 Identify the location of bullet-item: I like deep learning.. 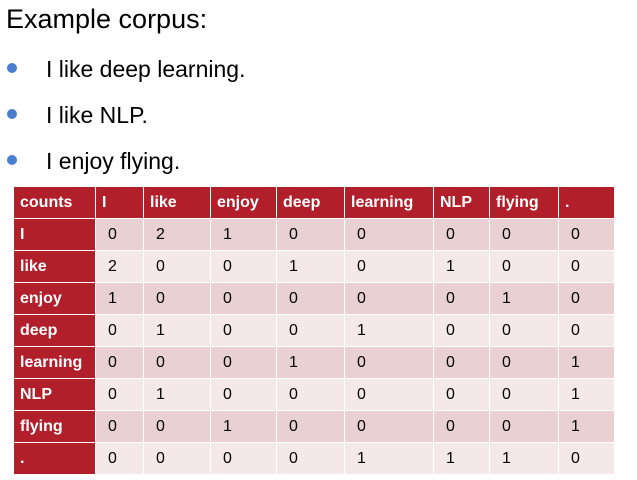
(200, 69).